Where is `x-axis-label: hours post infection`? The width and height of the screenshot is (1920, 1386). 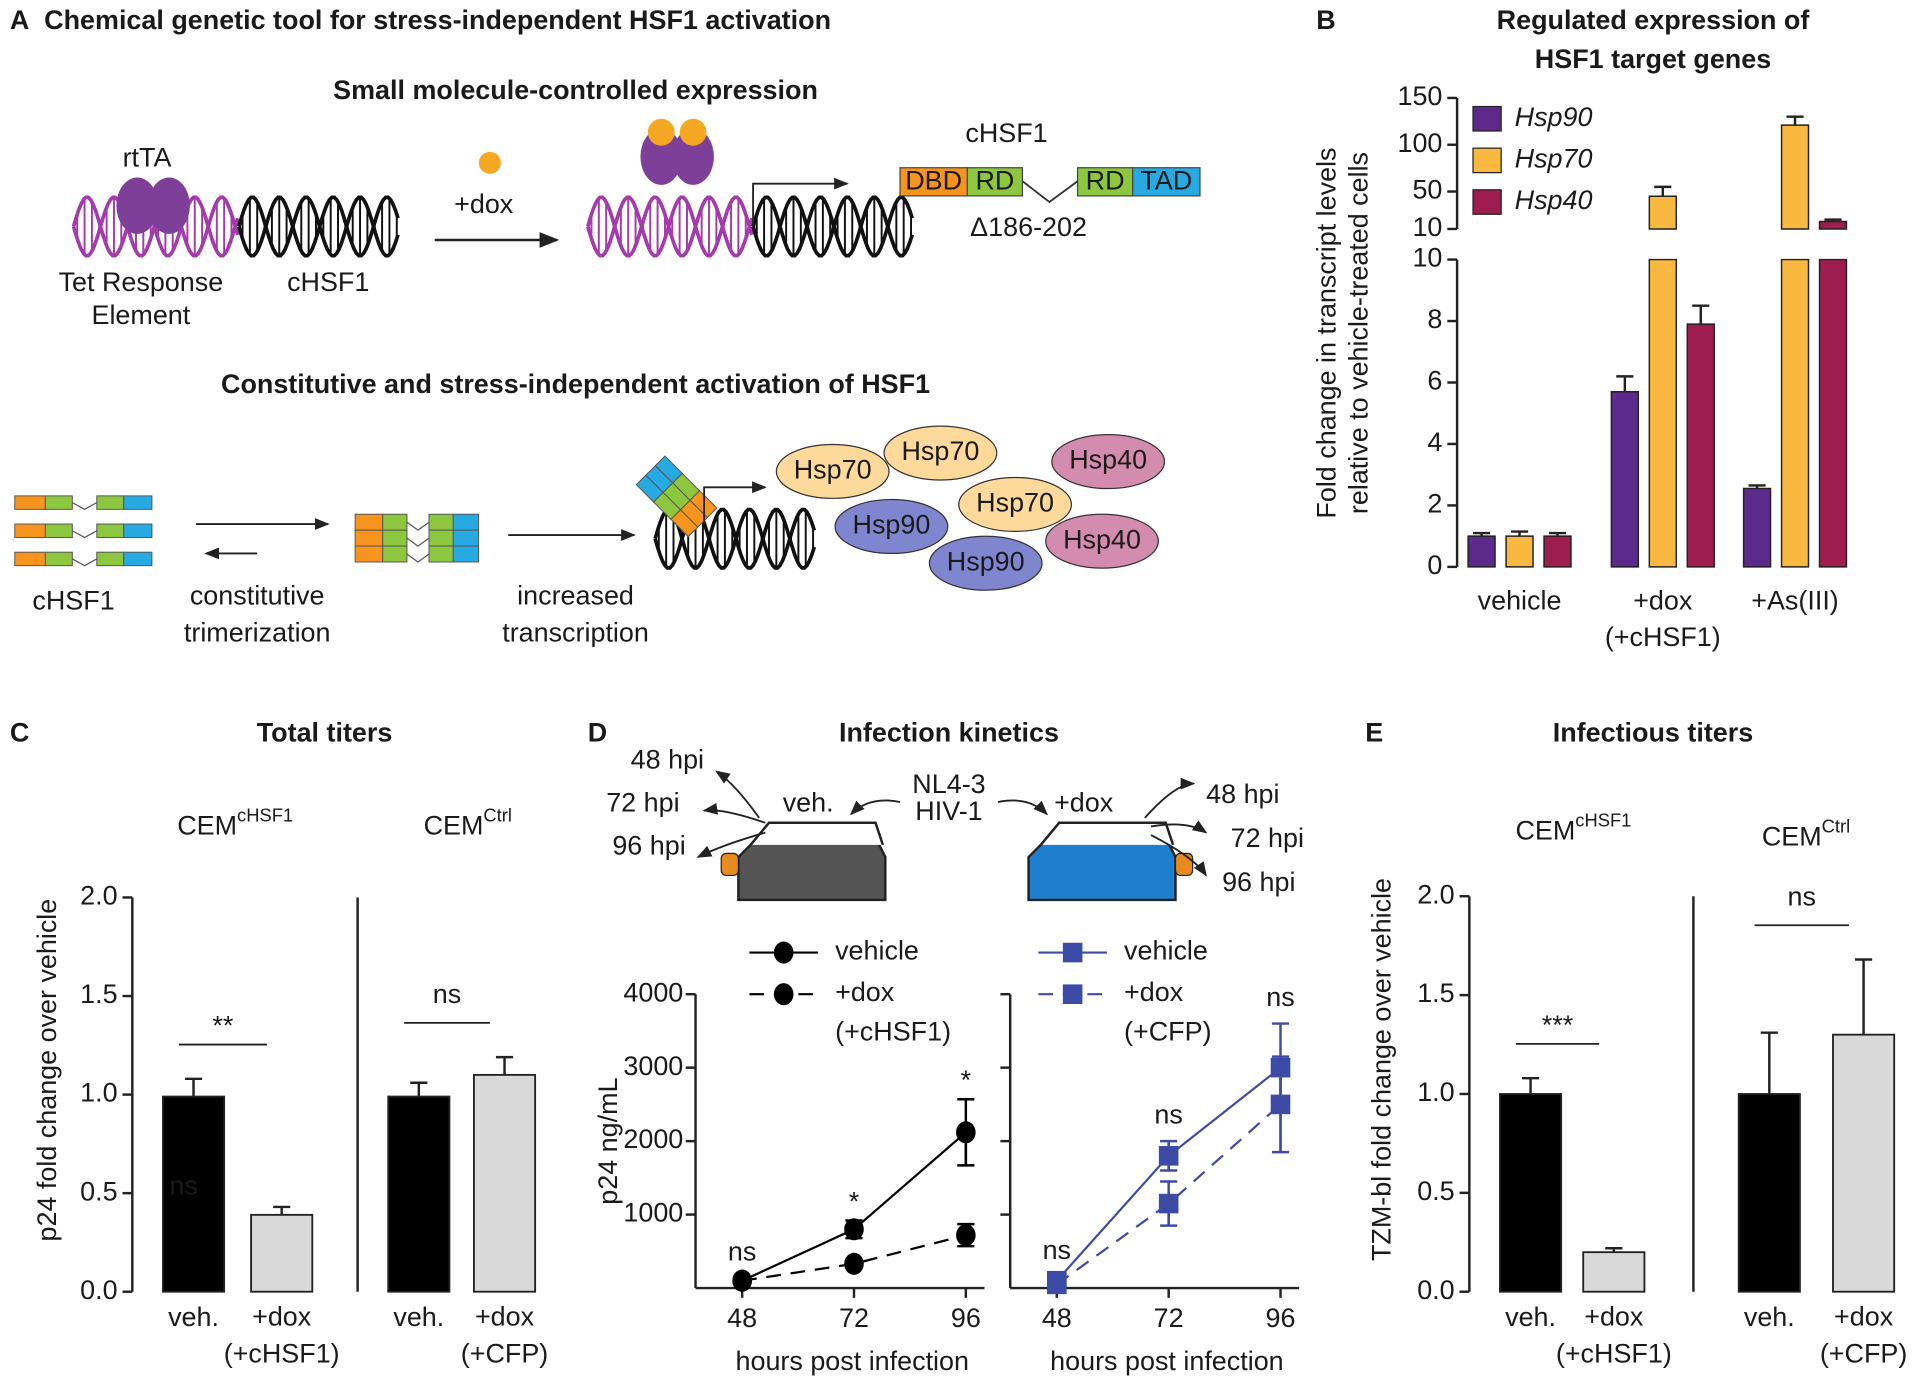 x-axis-label: hours post infection is located at coordinates (852, 1361).